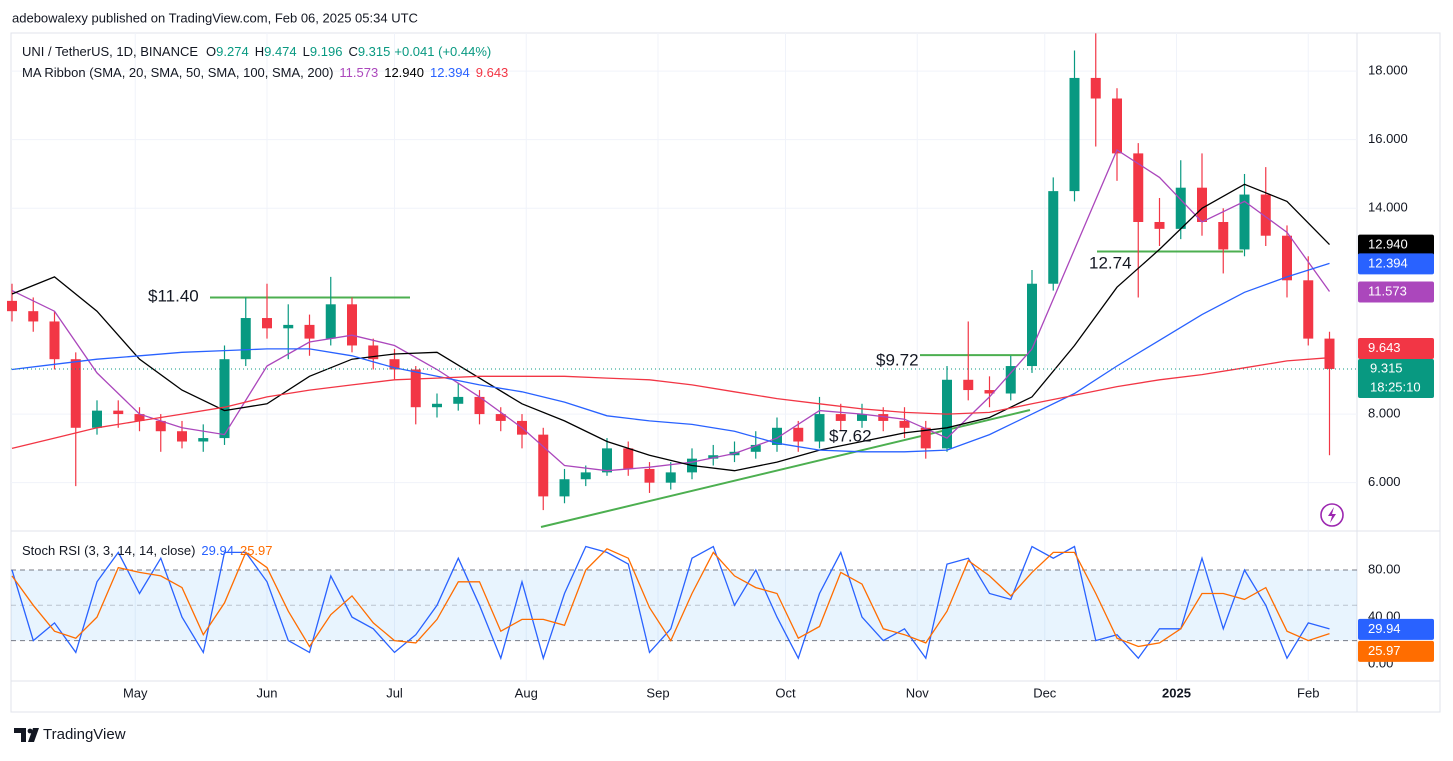 The image size is (1453, 761). Describe the element at coordinates (1388, 70) in the screenshot. I see `y-tick-label: 18.000` at that location.